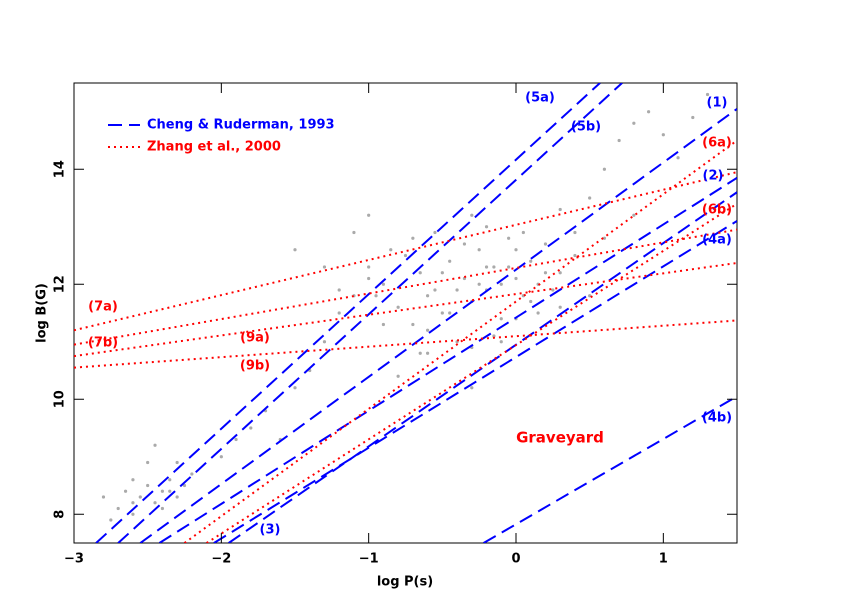 Image resolution: width=862 pixels, height=609 pixels. I want to click on y-tick-label: 14, so click(60, 169).